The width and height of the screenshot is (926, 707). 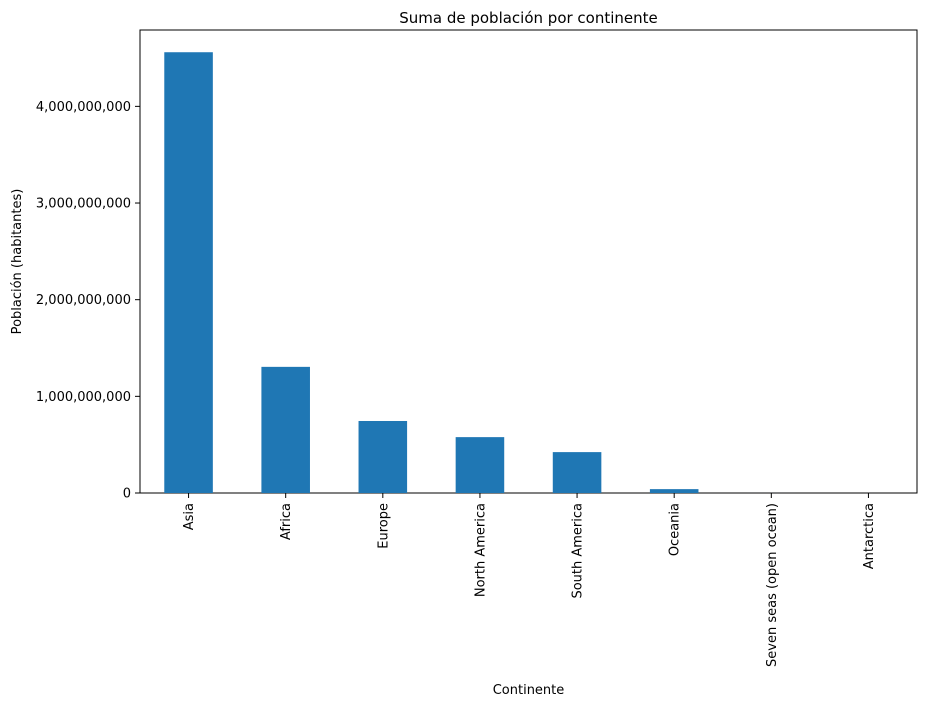 What do you see at coordinates (83, 397) in the screenshot?
I see `y-tick-label: 1,000,000,000` at bounding box center [83, 397].